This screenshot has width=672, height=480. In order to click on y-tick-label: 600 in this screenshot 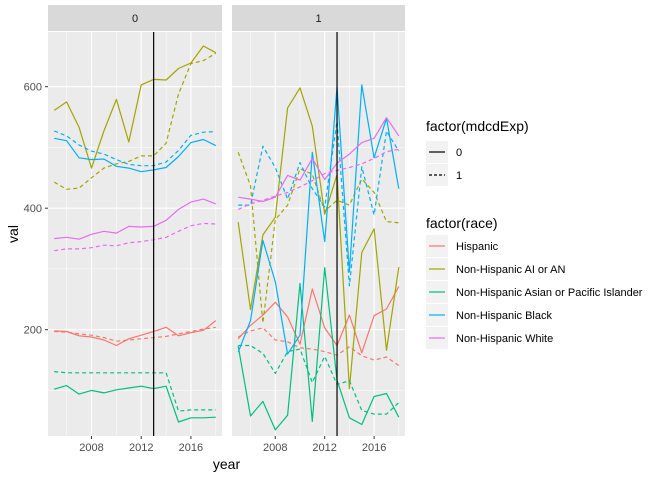, I will do `click(33, 88)`.